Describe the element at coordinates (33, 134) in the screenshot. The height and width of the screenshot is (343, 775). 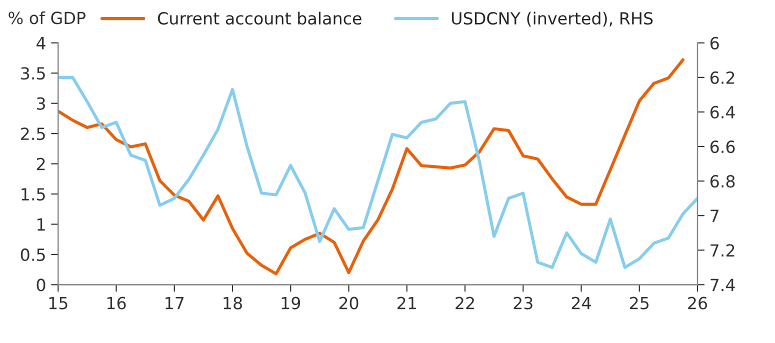
I see `y-tick-label: 2.5` at that location.